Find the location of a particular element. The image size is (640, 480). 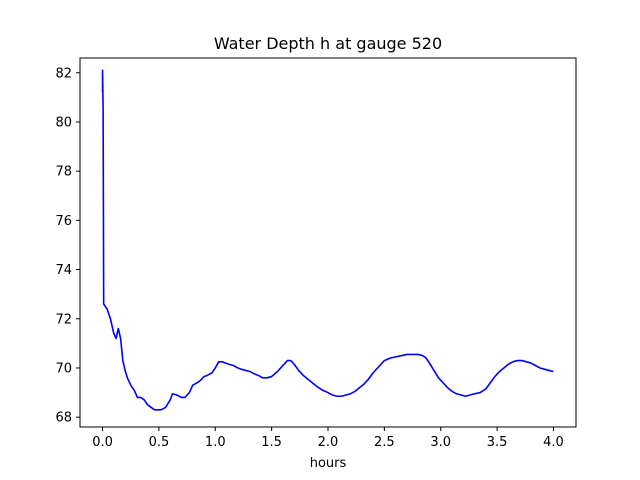

x-tick-label: 2.5 is located at coordinates (384, 442).